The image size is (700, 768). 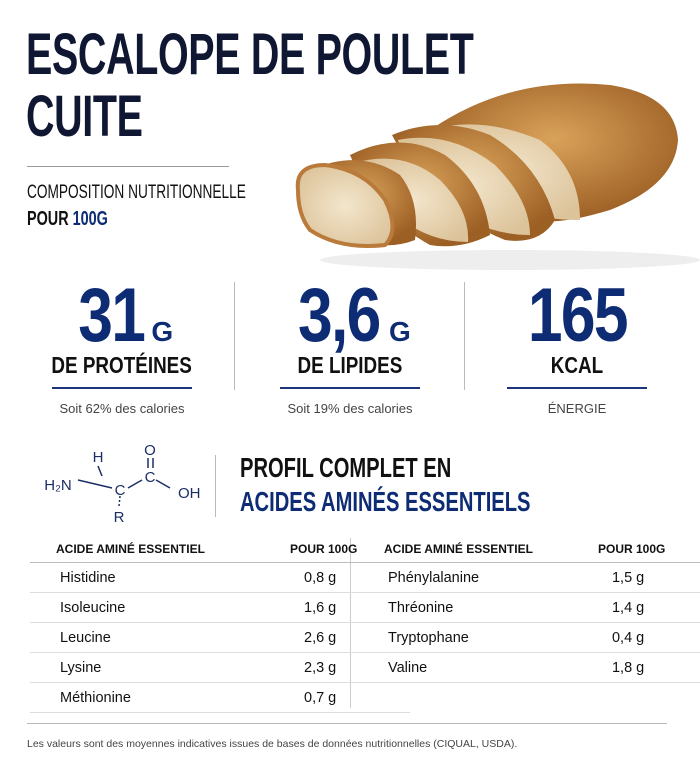 I want to click on profile-line: PROFIL COMPLET EN, so click(x=346, y=467).